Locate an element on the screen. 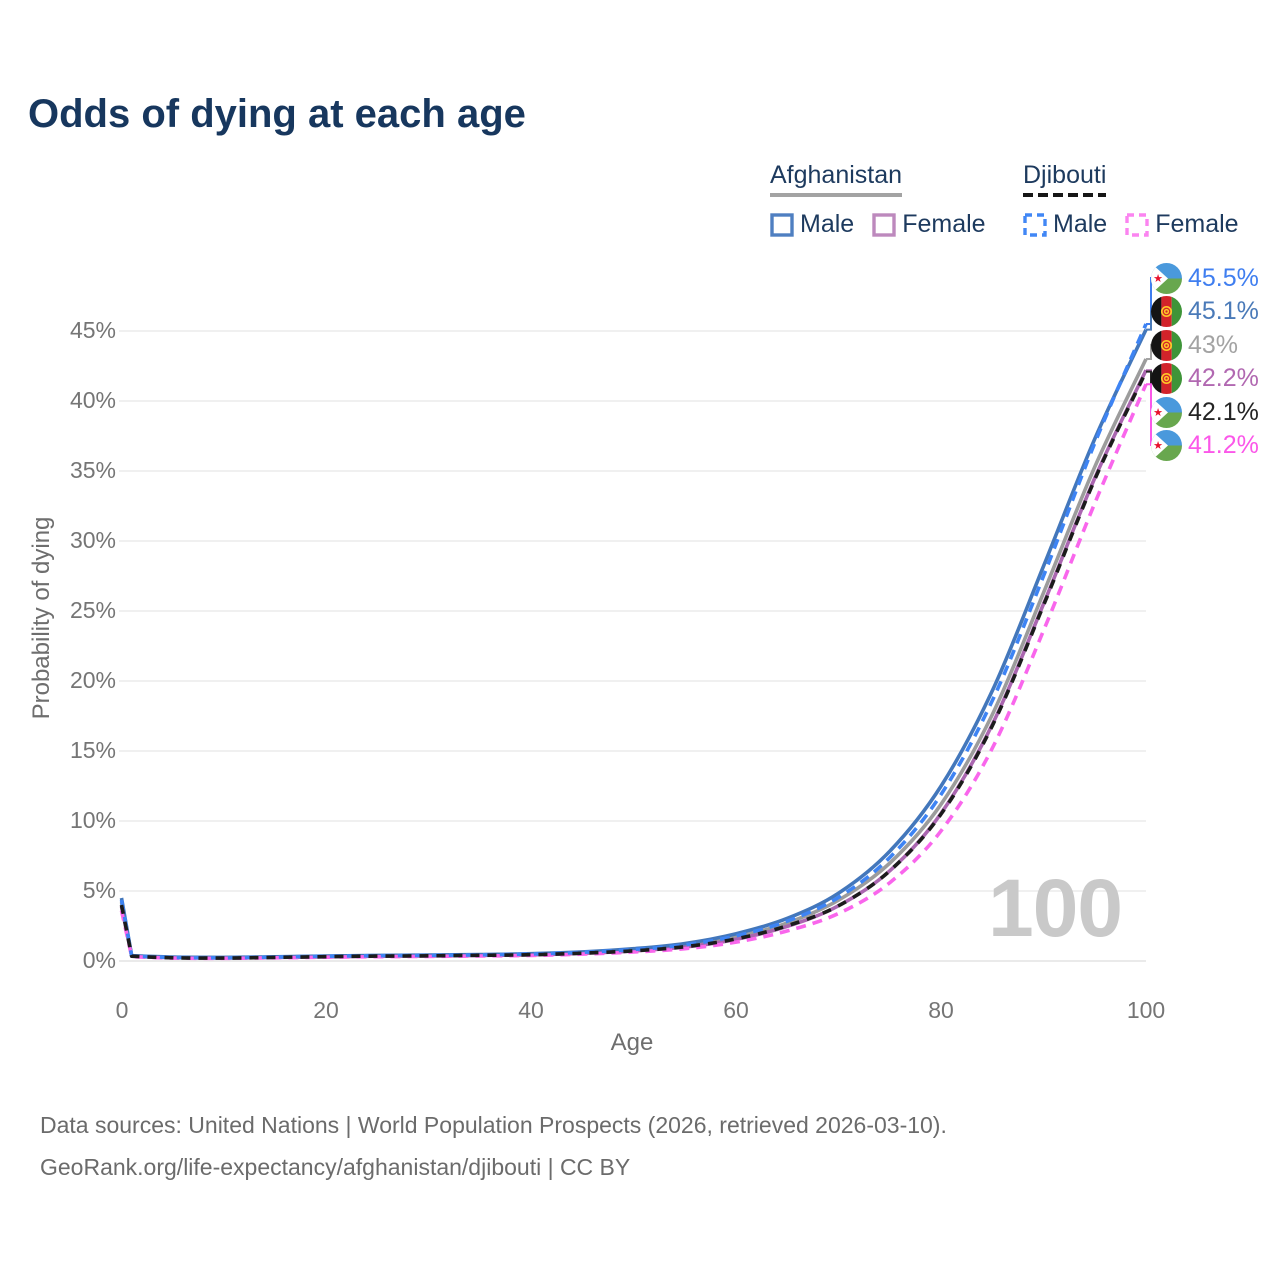 The height and width of the screenshot is (1280, 1280). legend-group-djibouti: Djibouti Male Female is located at coordinates (1131, 200).